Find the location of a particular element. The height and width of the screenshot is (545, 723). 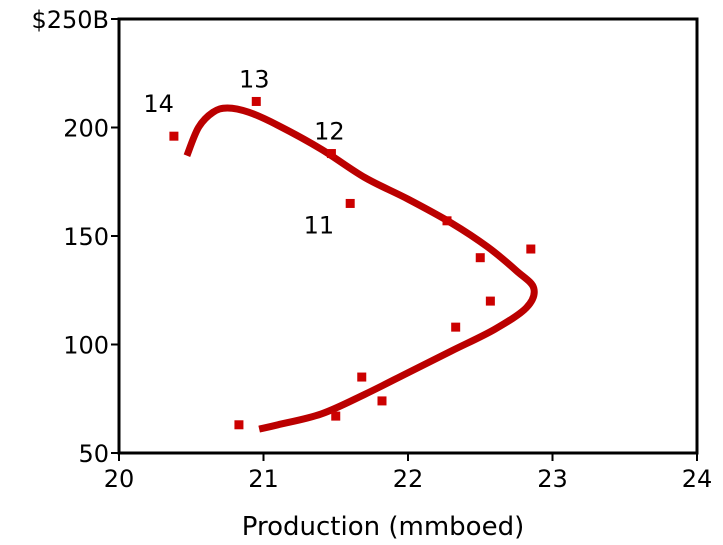

x-tick-label: 24 is located at coordinates (697, 479).